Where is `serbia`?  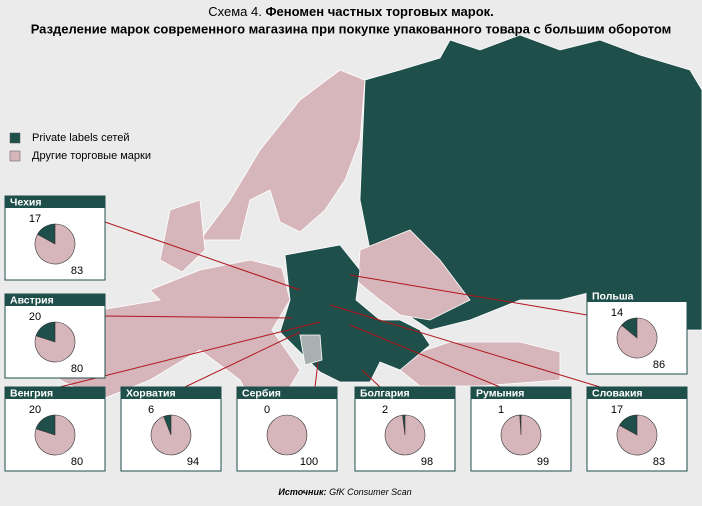 serbia is located at coordinates (311, 350).